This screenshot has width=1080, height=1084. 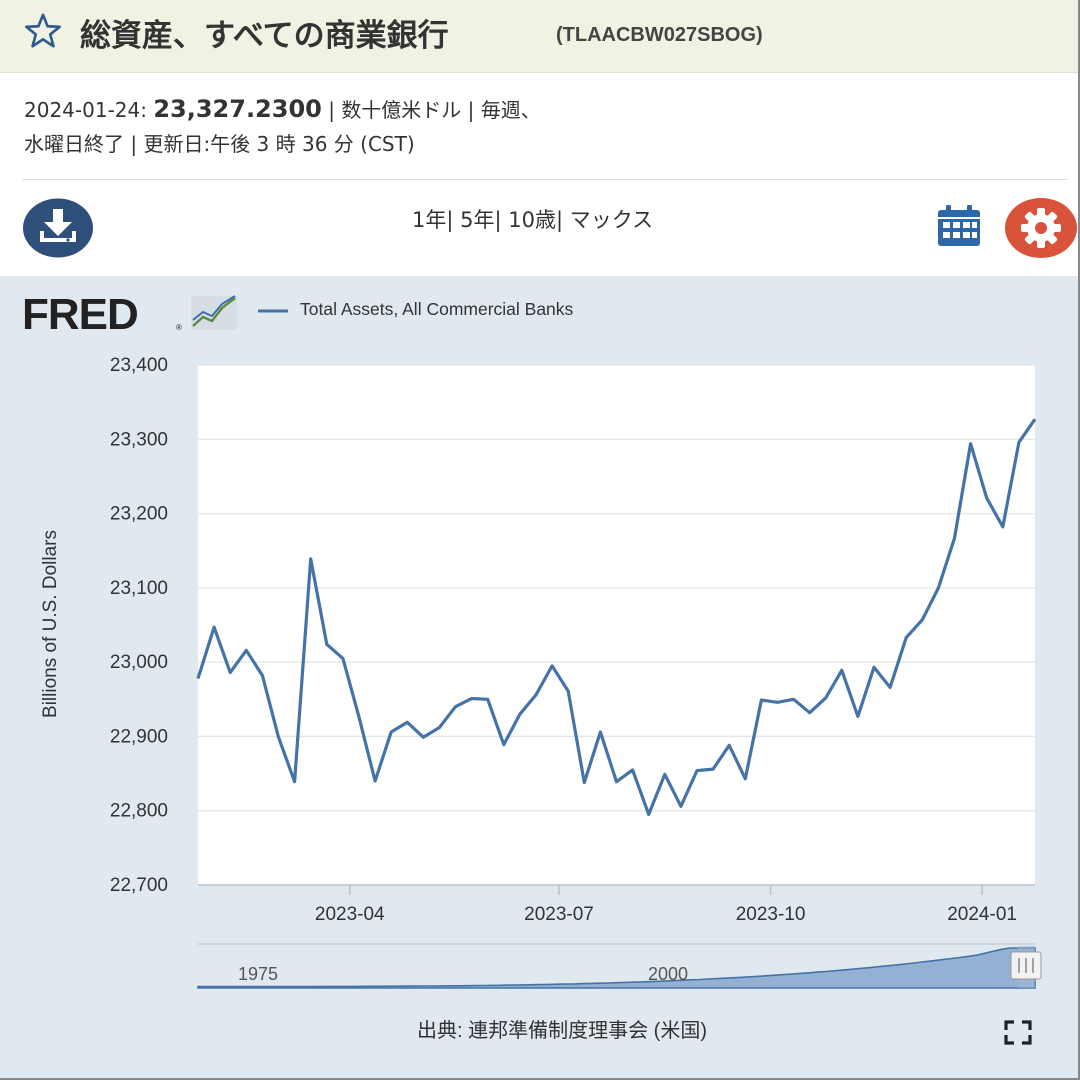 I want to click on observation-value: 23,327.2300, so click(x=237, y=109).